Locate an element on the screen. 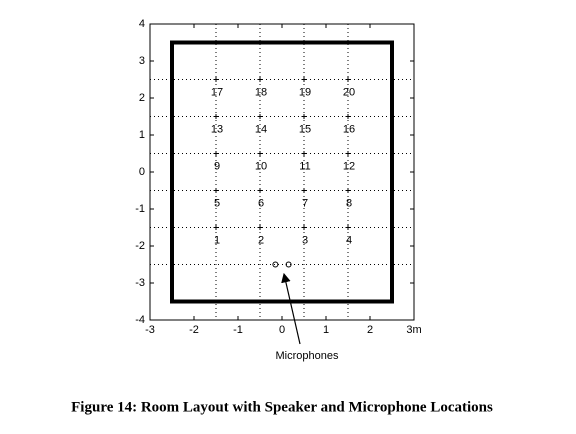  y-tick-label: -4 is located at coordinates (140, 320).